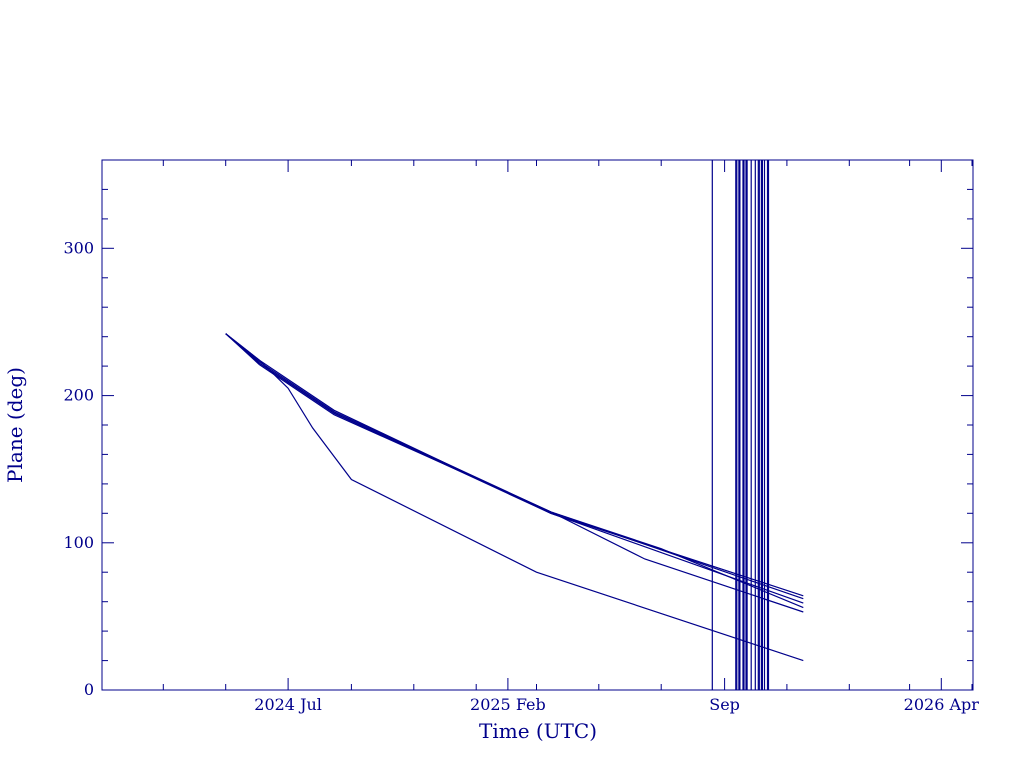 This screenshot has width=1024, height=768. What do you see at coordinates (288, 704) in the screenshot?
I see `x-tick-label: 2024 Jul` at bounding box center [288, 704].